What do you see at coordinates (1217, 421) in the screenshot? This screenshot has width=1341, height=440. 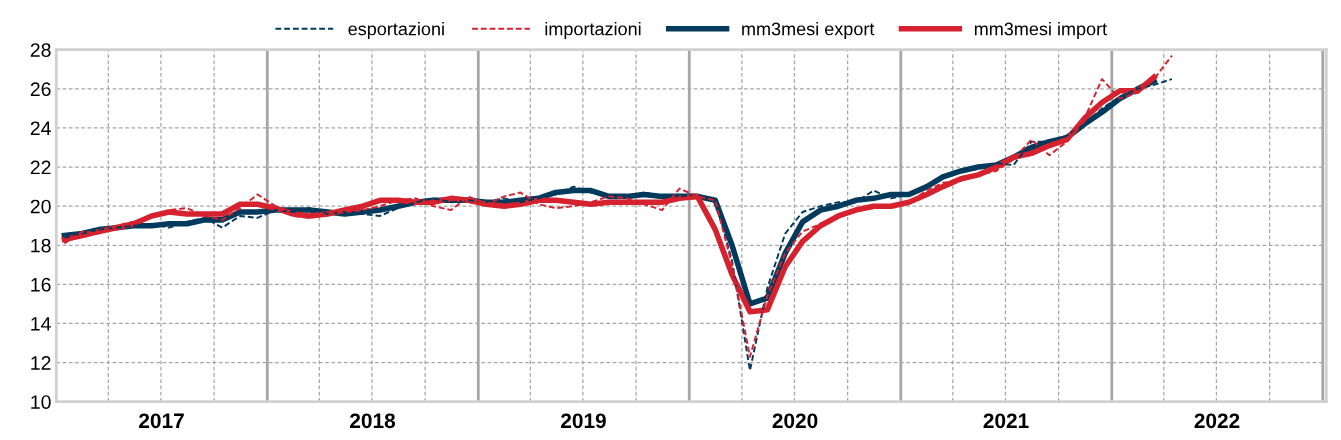 I see `x-tick-label: 2022` at bounding box center [1217, 421].